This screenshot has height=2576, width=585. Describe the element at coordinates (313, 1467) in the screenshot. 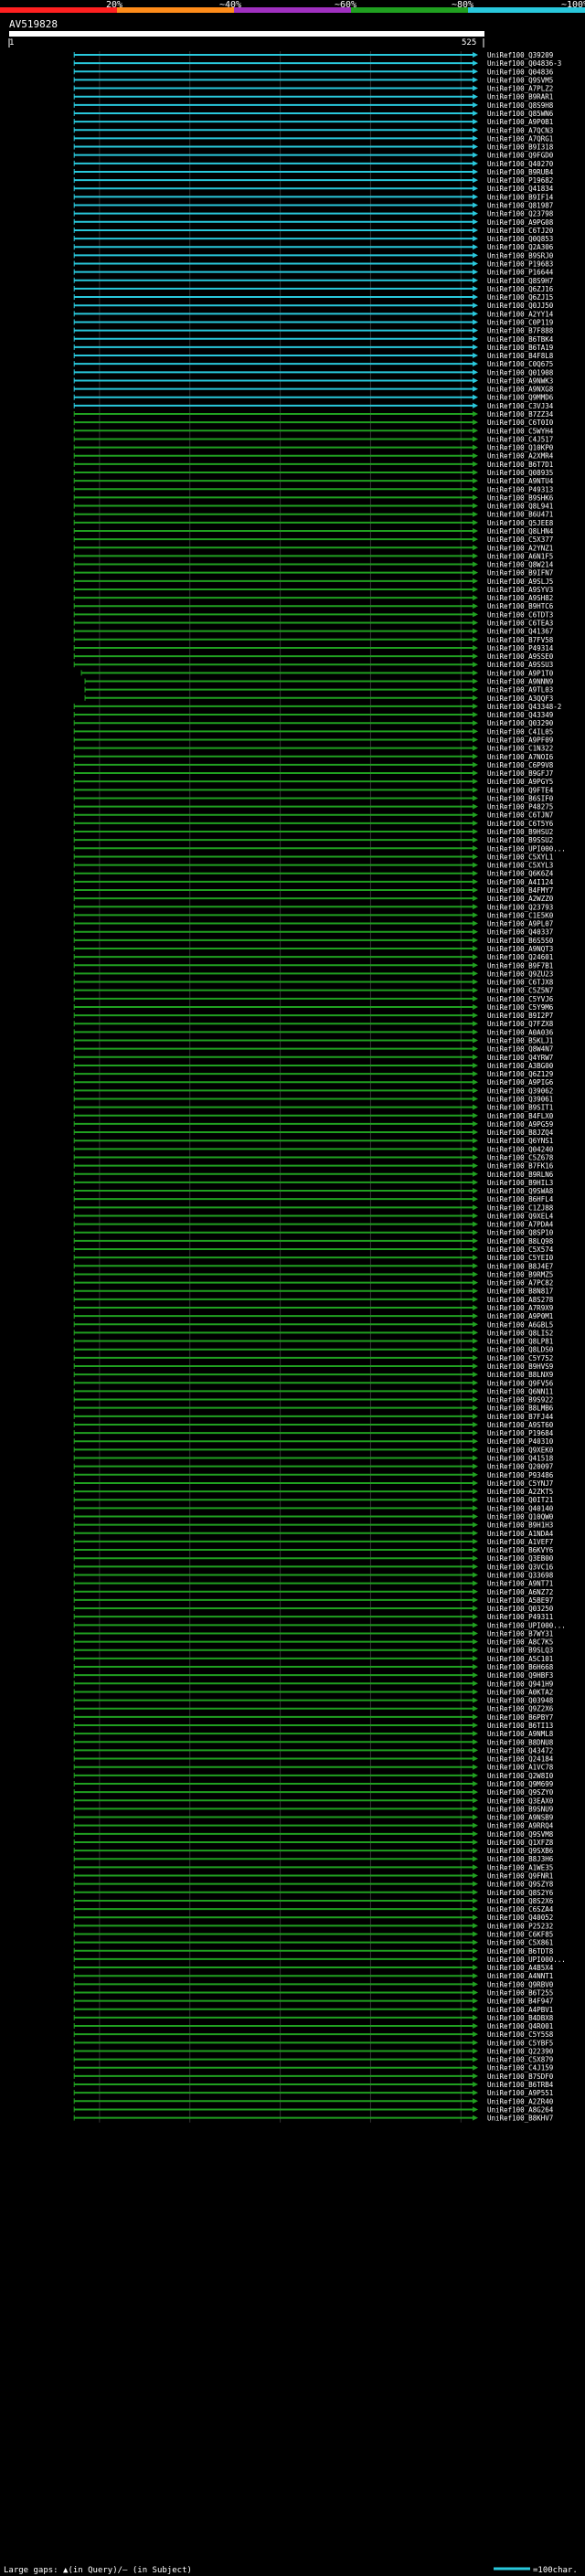

I see `hit-row: UniRef100_Q20097` at that location.